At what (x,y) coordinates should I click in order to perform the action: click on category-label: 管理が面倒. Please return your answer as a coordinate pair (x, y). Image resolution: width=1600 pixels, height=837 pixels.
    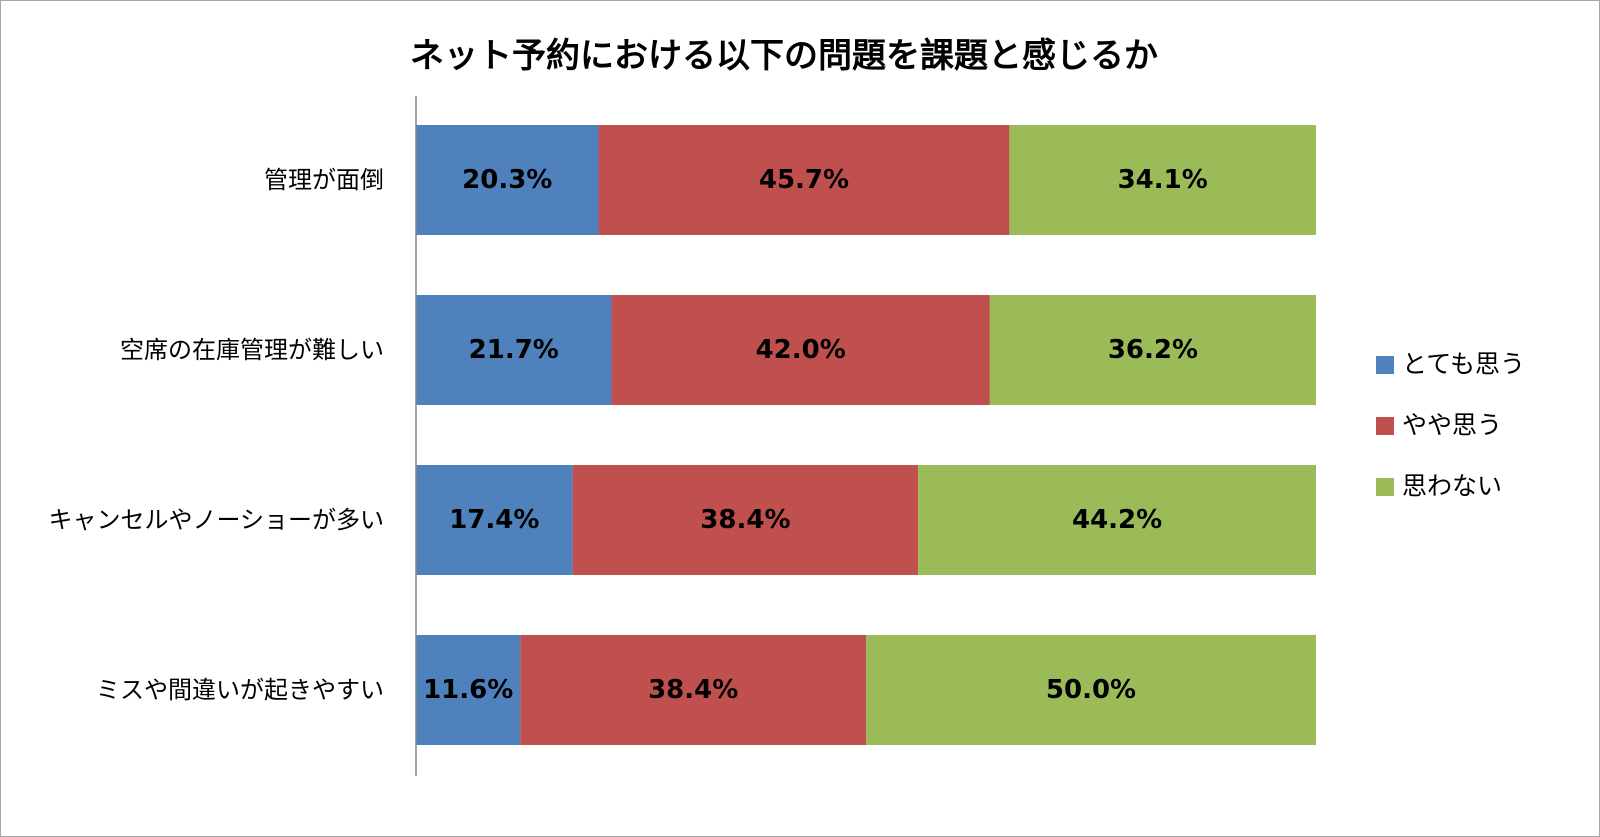
    Looking at the image, I should click on (324, 180).